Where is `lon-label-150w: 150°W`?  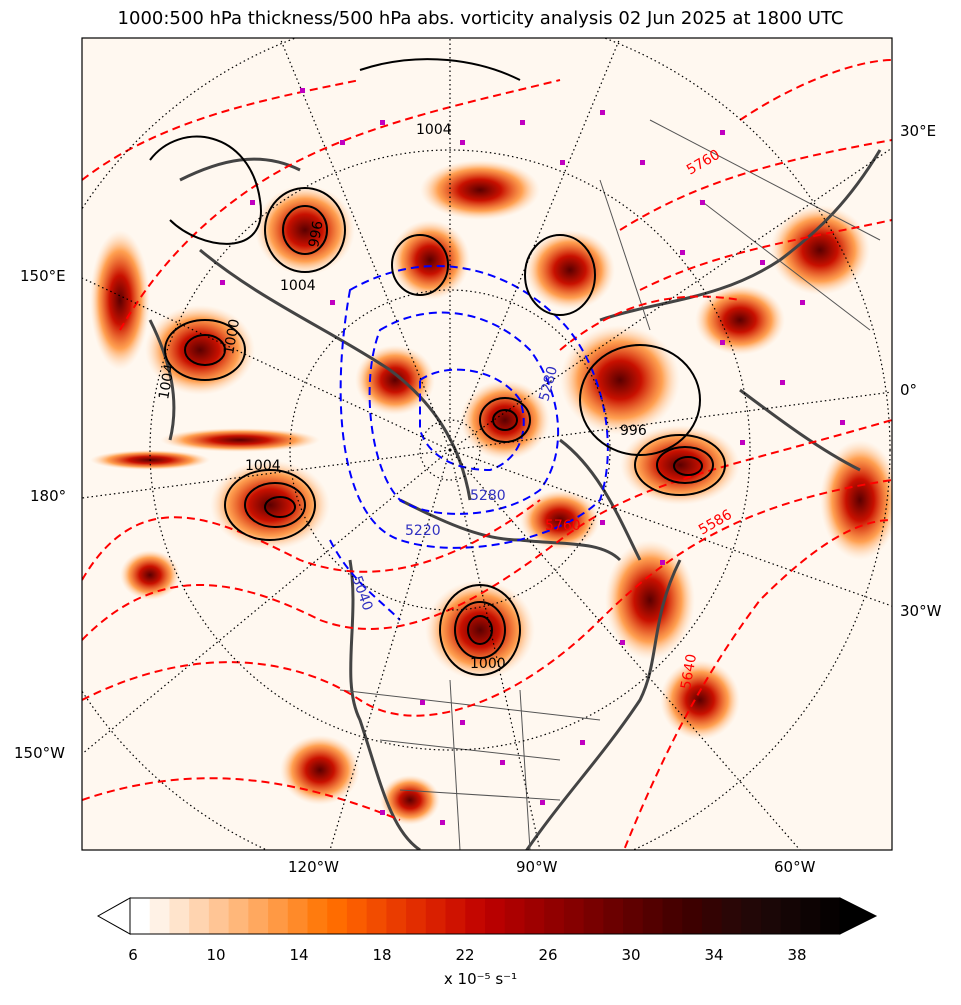 lon-label-150w: 150°W is located at coordinates (39, 753).